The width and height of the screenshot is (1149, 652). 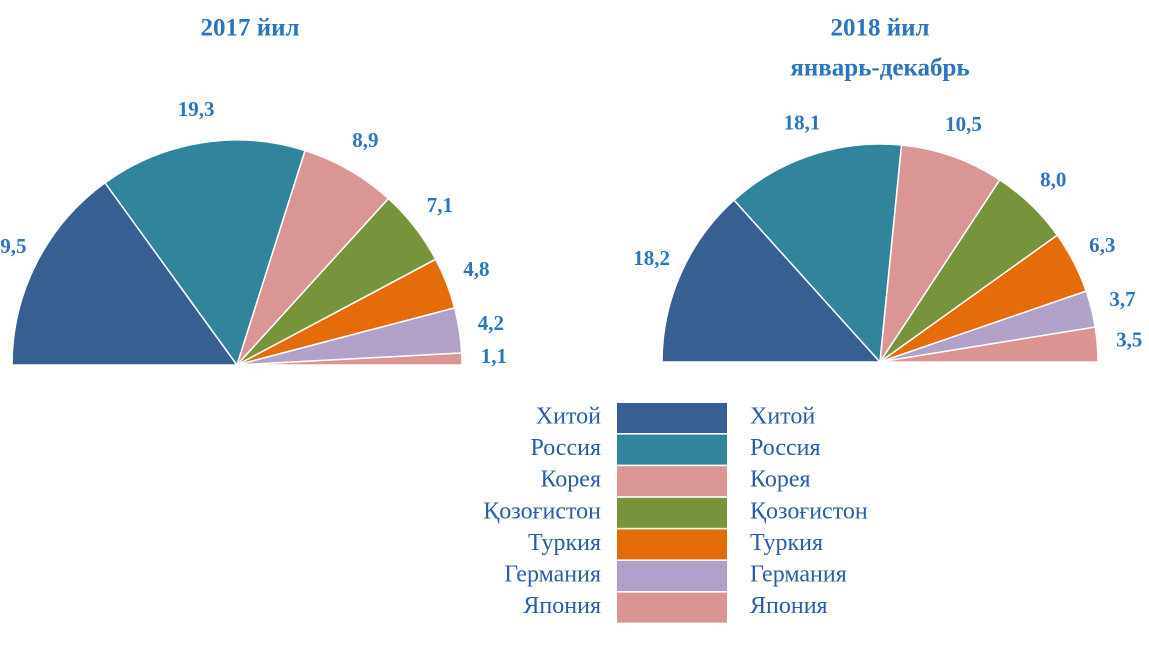 I want to click on value-label: 4,2, so click(x=491, y=323).